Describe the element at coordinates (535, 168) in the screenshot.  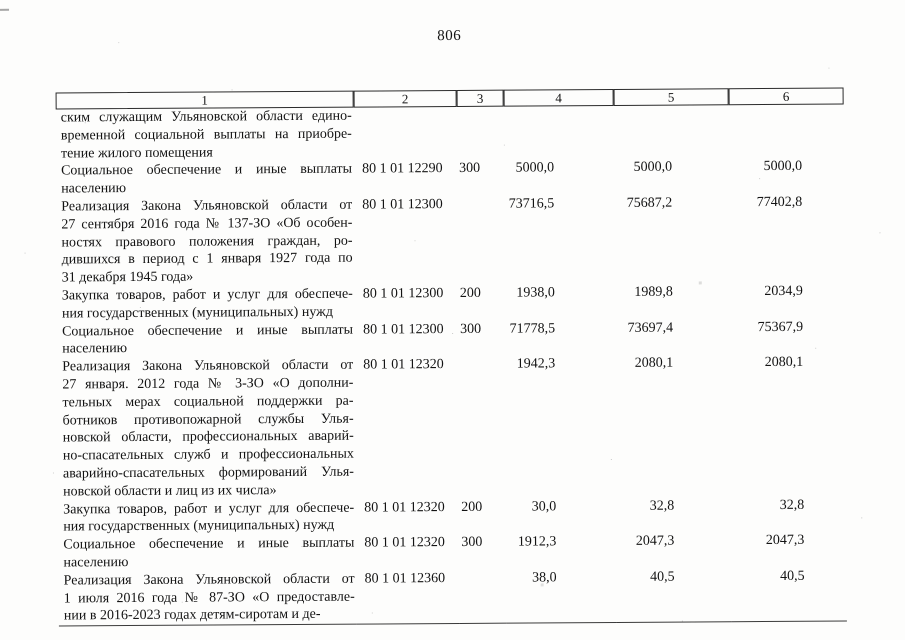
I see `row-amount-cell-1: 5000,0` at that location.